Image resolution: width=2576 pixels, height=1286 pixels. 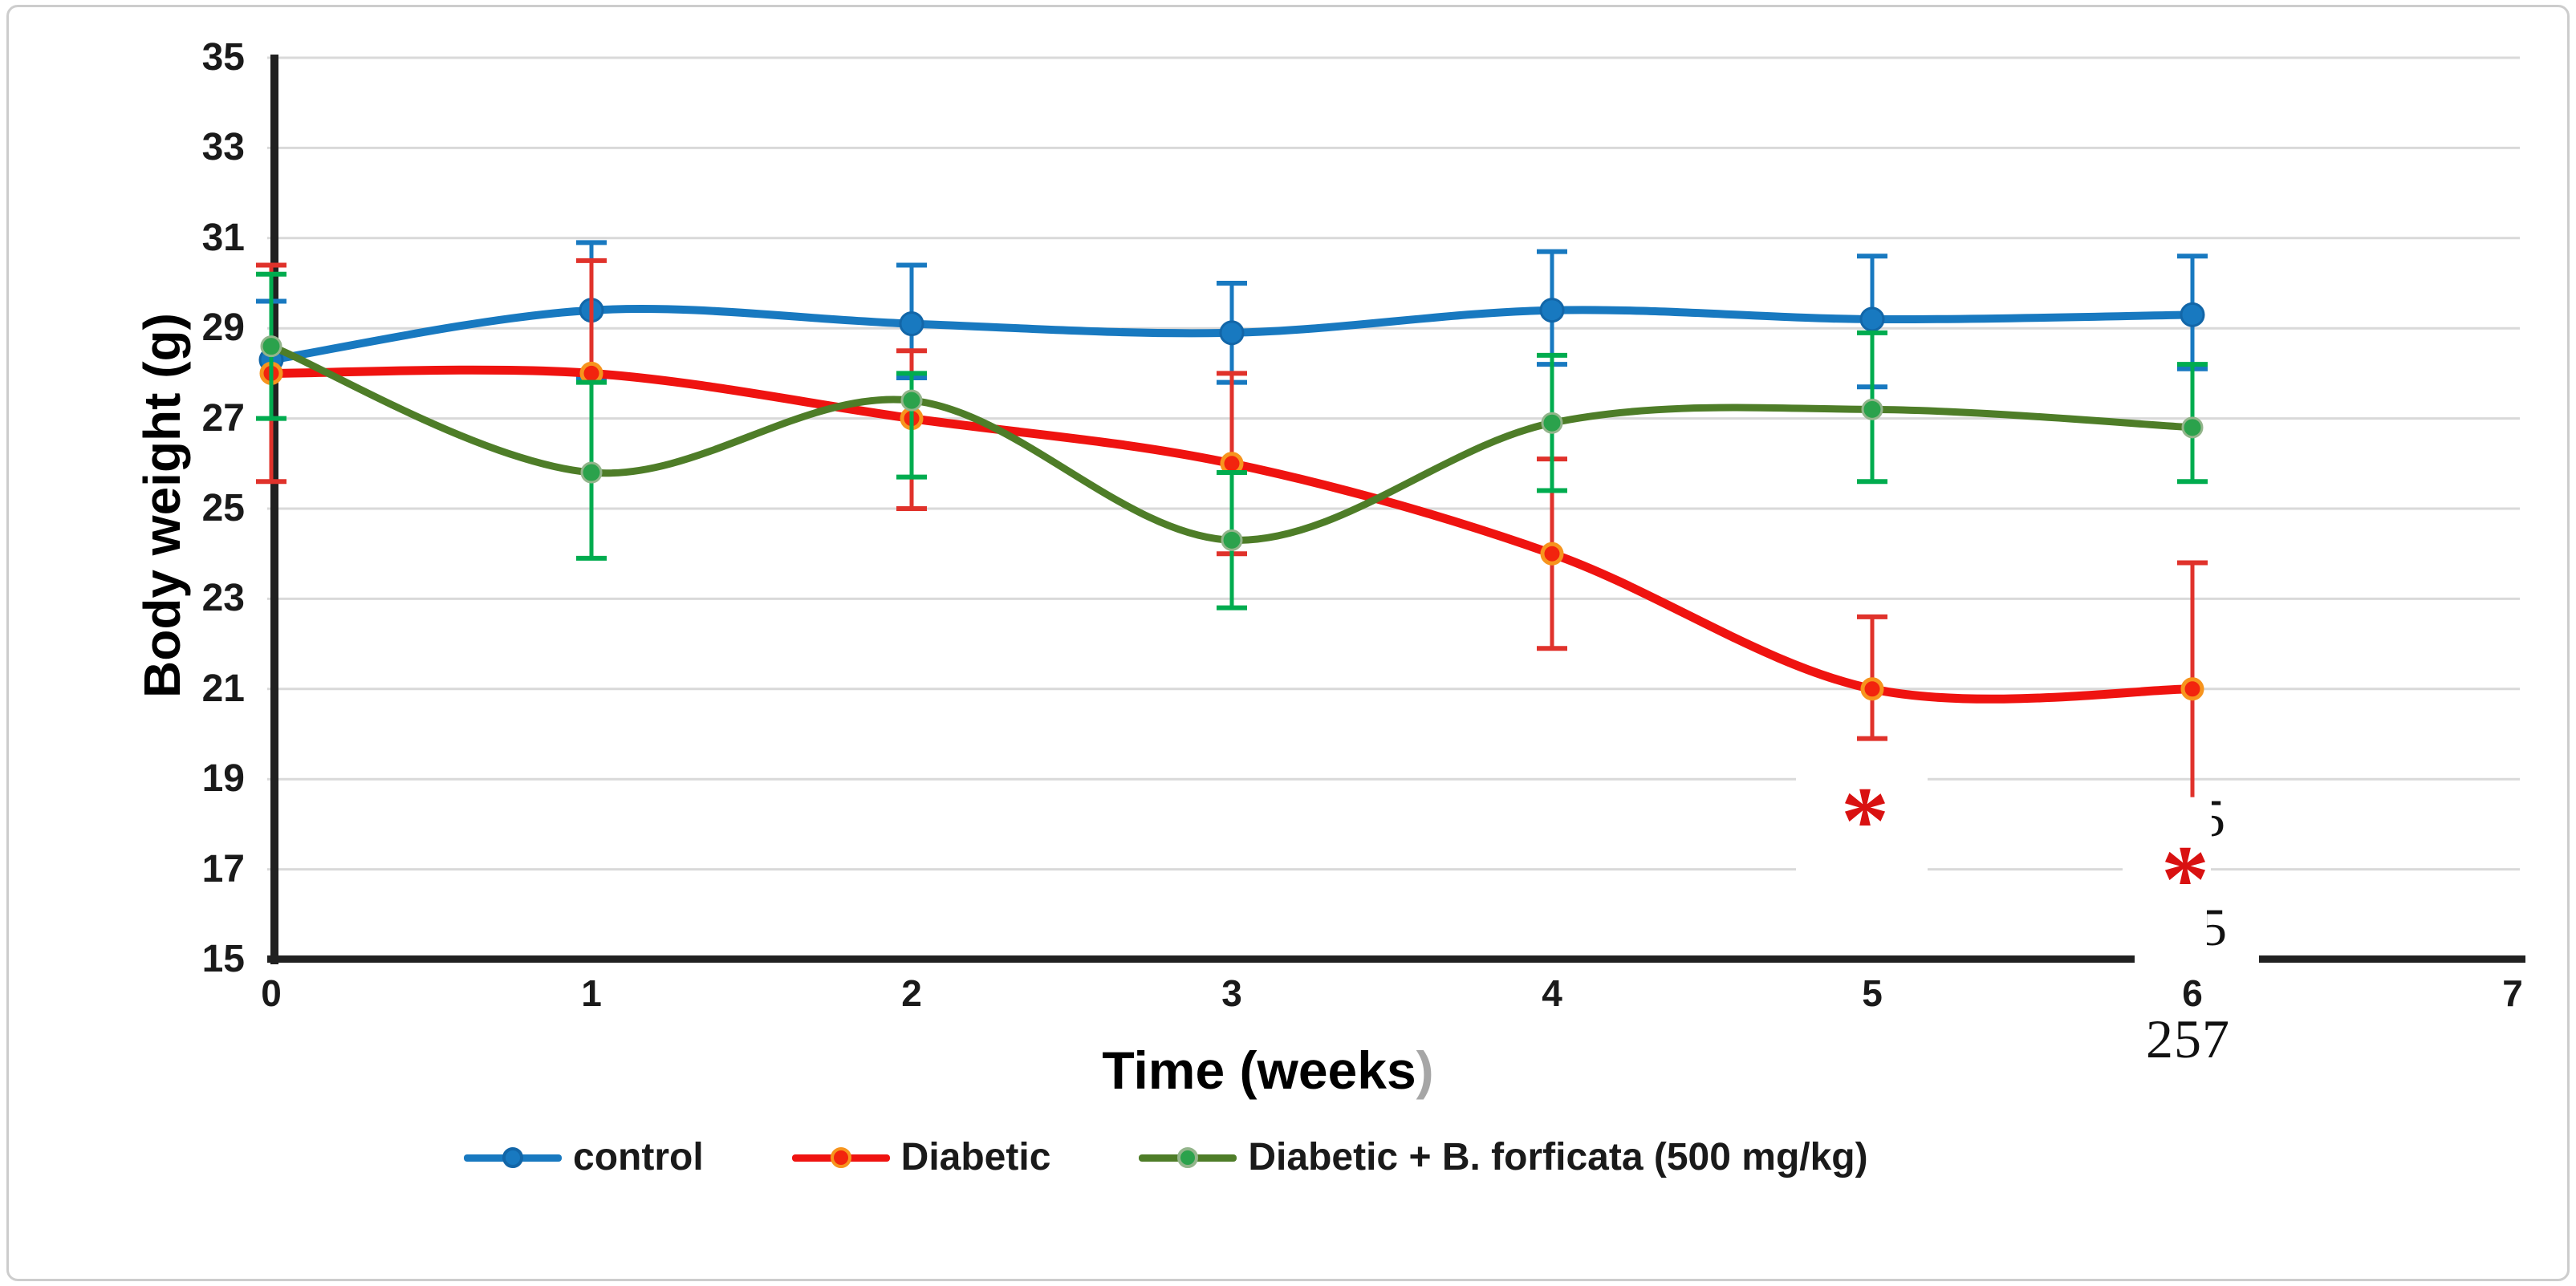 What do you see at coordinates (223, 868) in the screenshot?
I see `y-tick-label-17: 17` at bounding box center [223, 868].